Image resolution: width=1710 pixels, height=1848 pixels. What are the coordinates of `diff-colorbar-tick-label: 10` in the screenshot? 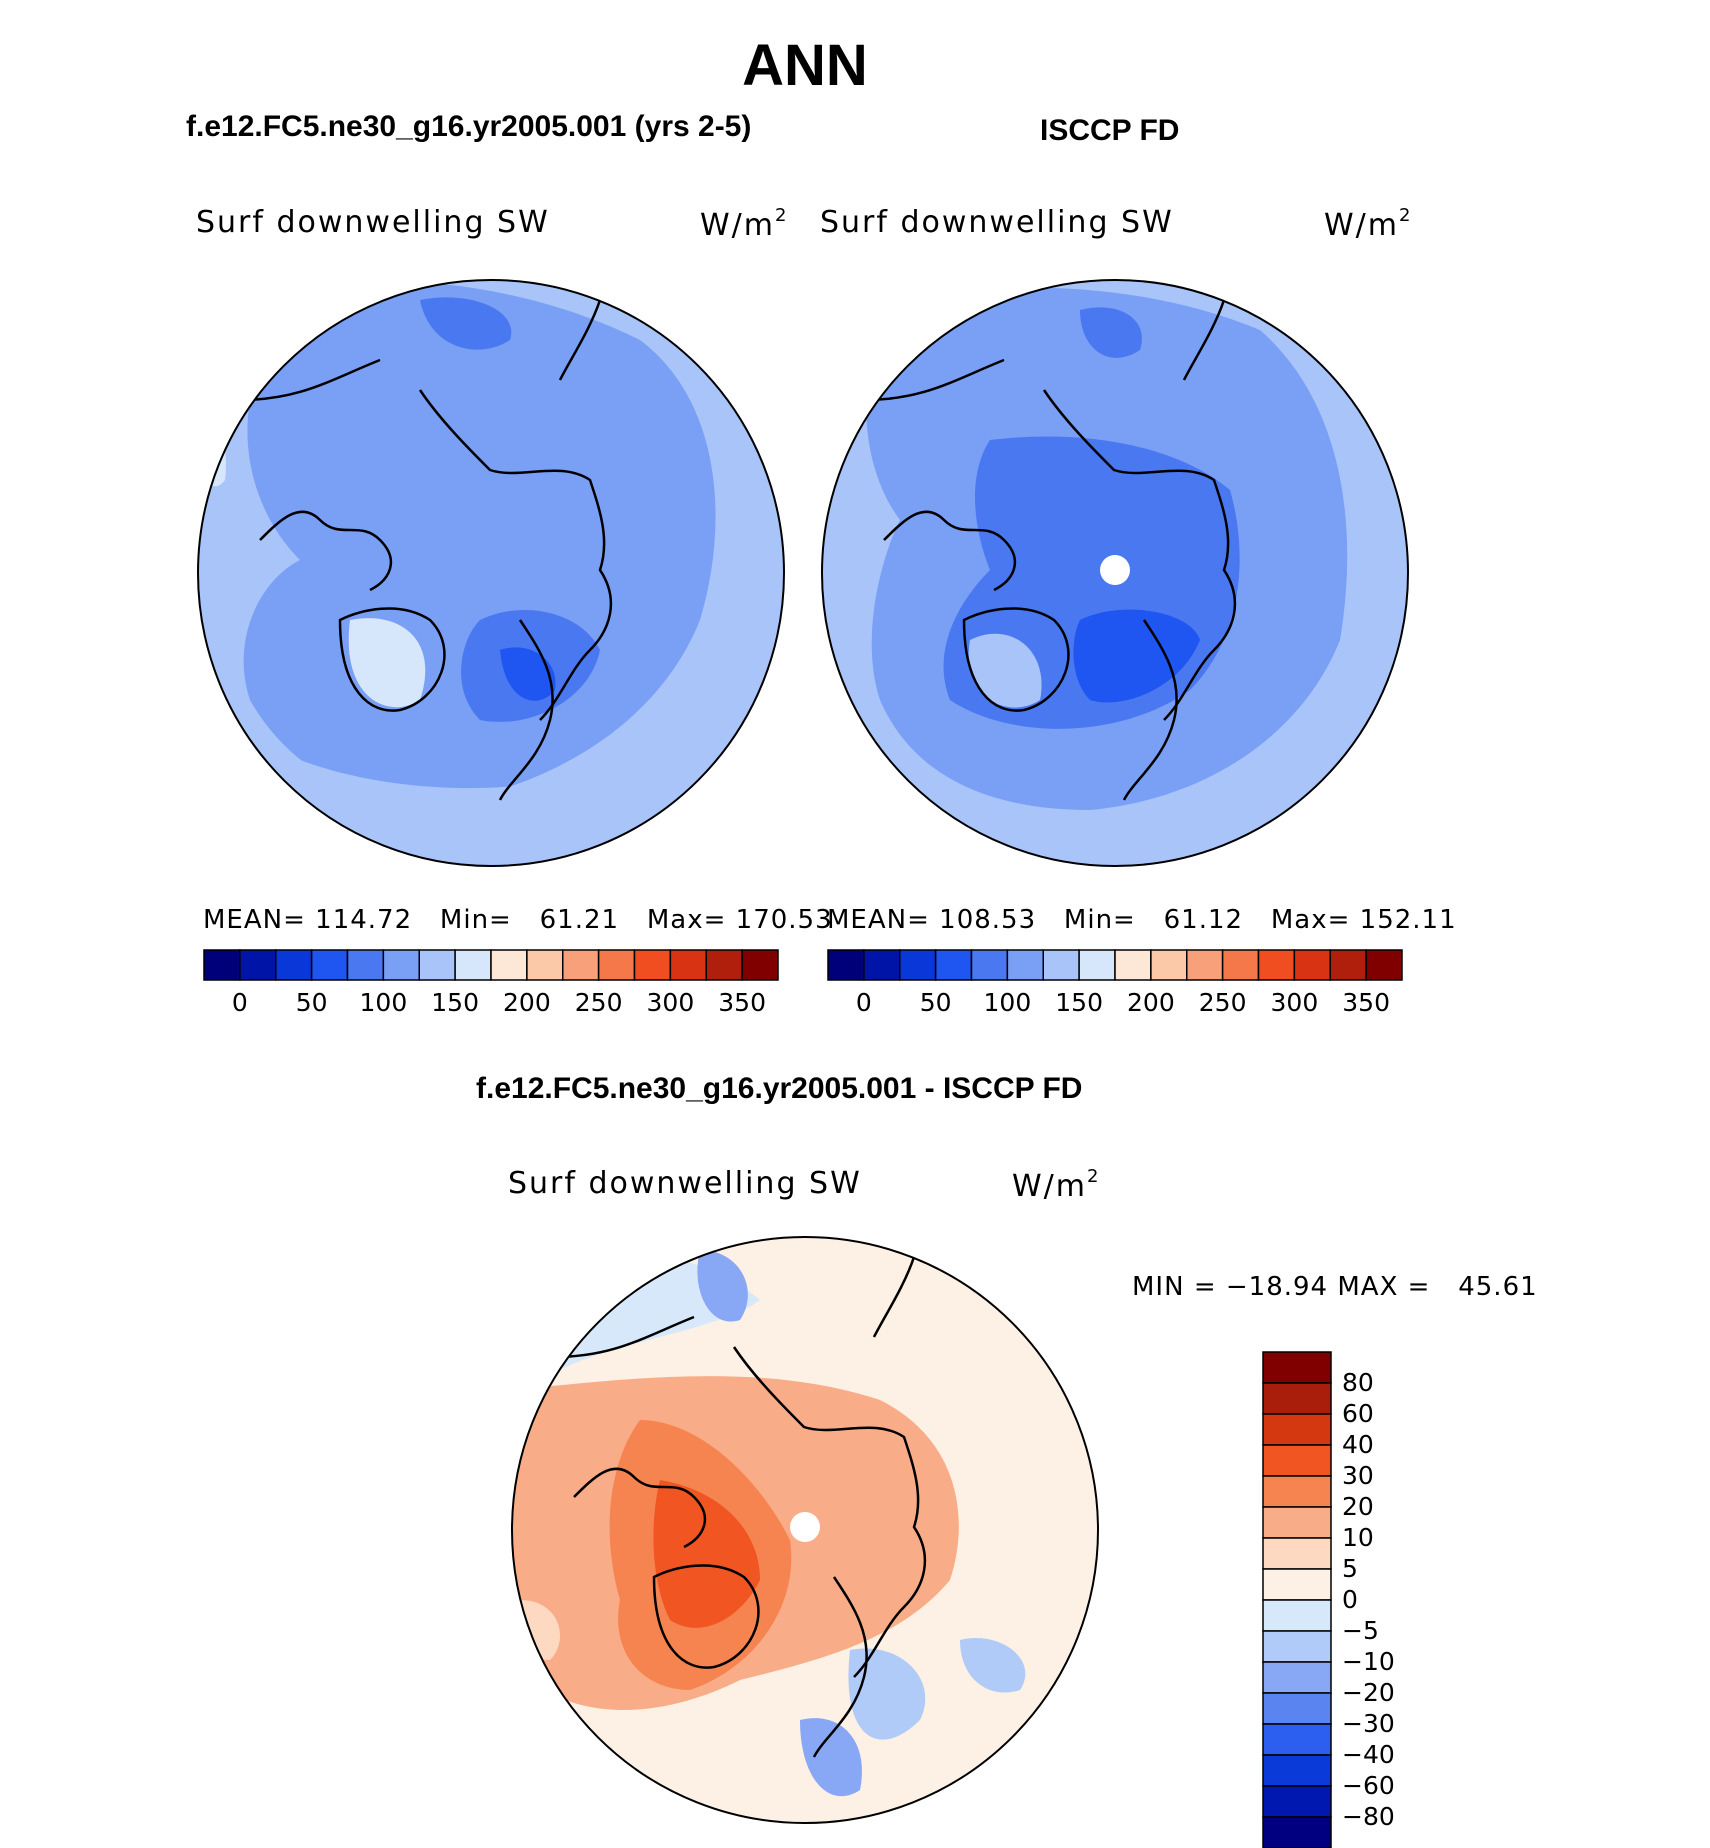 It's located at (1358, 1537).